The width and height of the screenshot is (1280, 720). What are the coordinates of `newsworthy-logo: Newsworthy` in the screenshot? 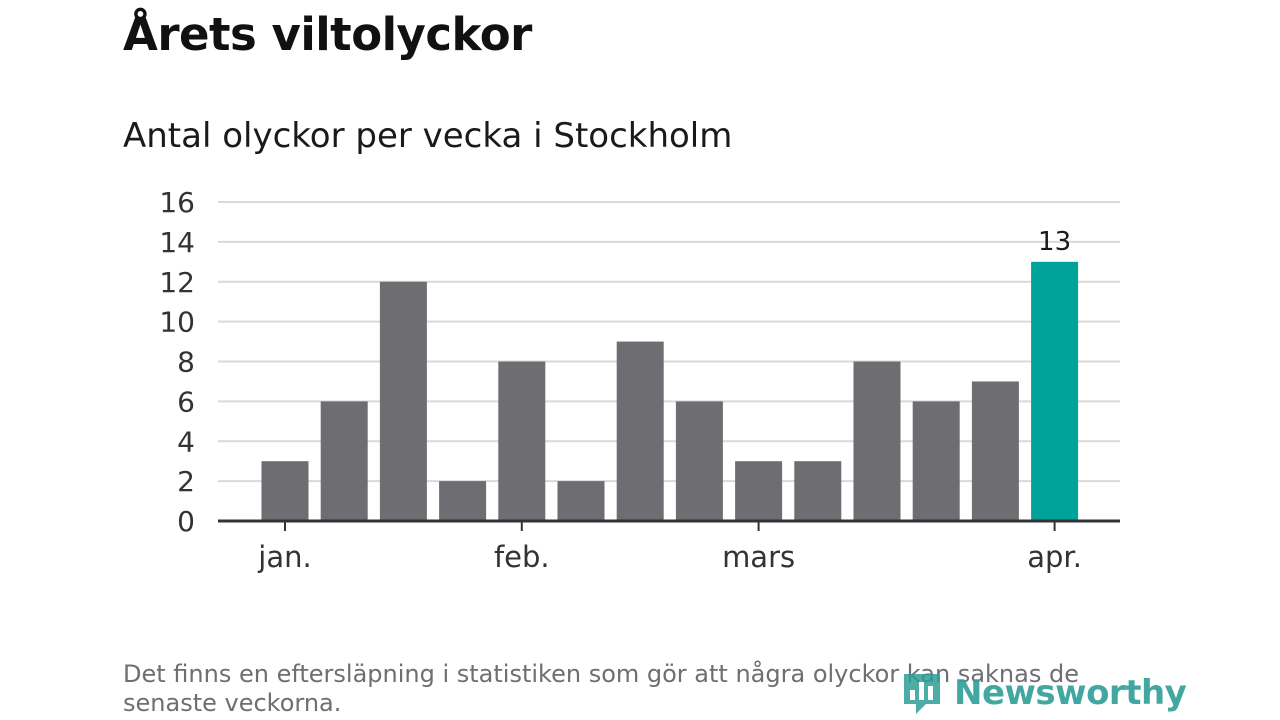 It's located at (1043, 693).